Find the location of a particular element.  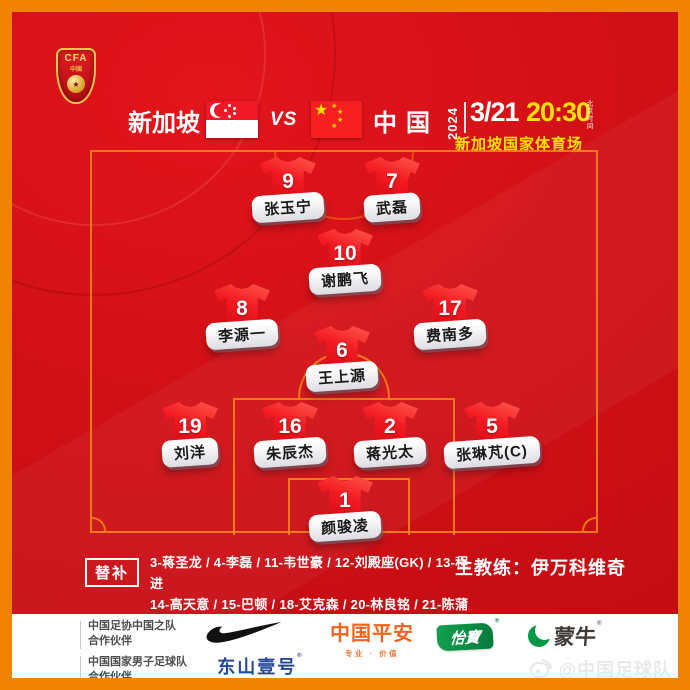

jersey-number: 1 is located at coordinates (345, 500).